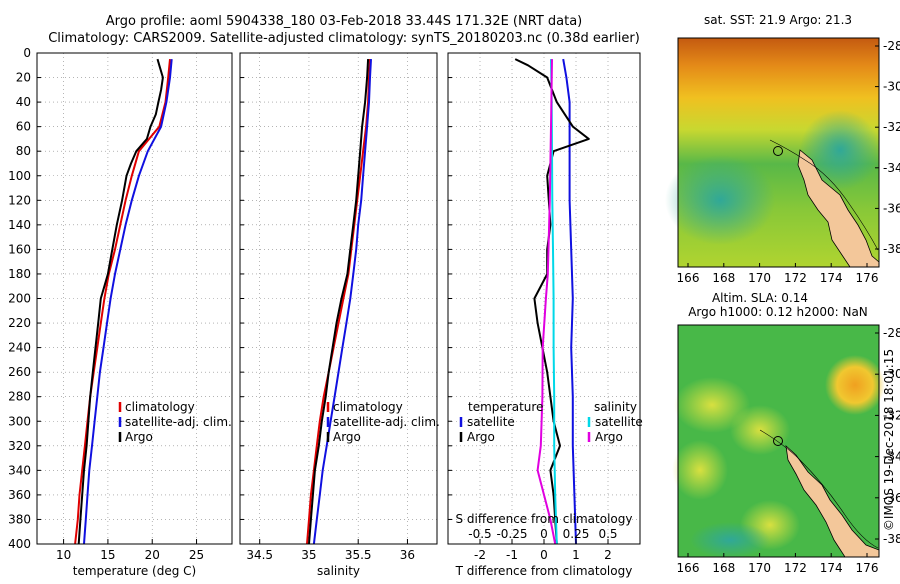  Describe the element at coordinates (19, 397) in the screenshot. I see `y-tick-label: 280` at that location.